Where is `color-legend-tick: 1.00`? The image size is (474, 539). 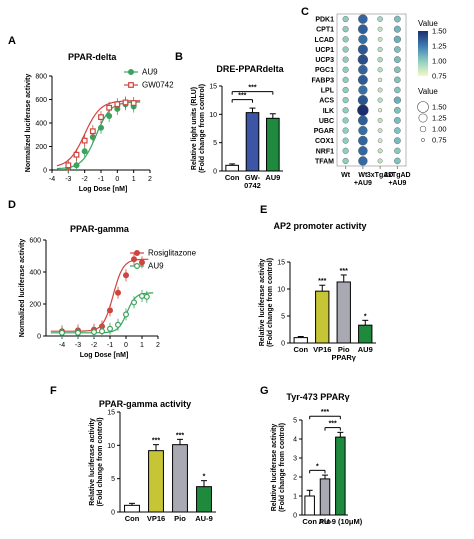
color-legend-tick: 1.00 is located at coordinates (439, 61).